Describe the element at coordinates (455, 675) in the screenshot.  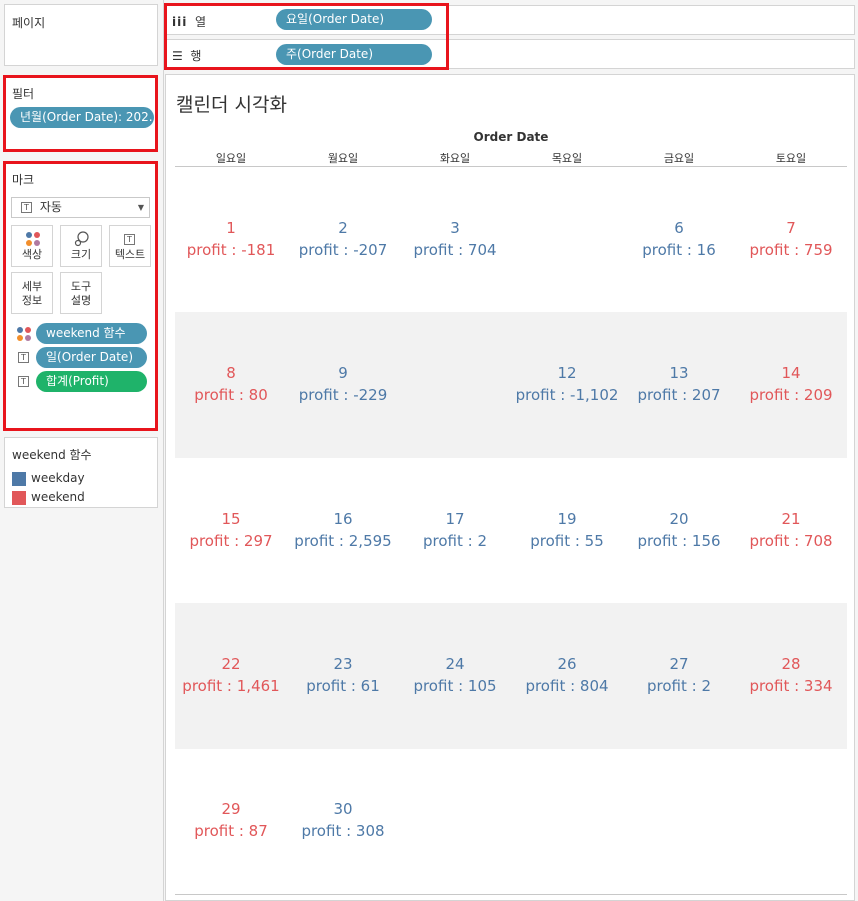
I see `calendar-cell: 24 profit : 105` at that location.